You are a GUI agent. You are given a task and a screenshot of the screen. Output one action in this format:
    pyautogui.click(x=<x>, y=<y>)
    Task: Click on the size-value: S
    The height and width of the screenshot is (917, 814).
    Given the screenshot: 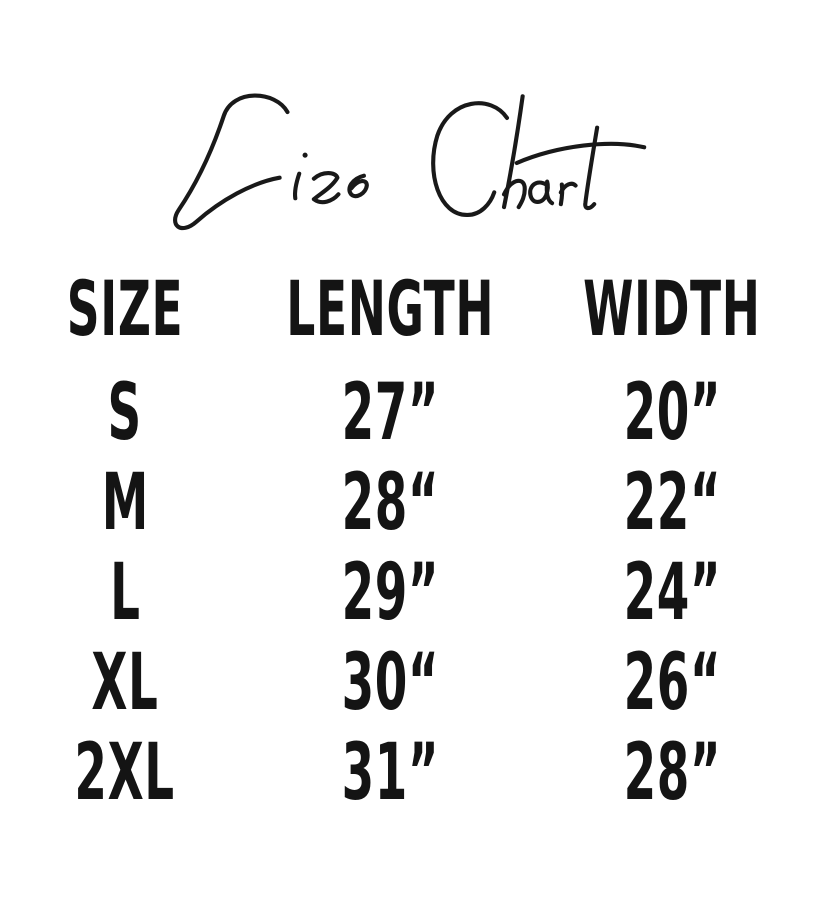 What is the action you would take?
    pyautogui.click(x=125, y=413)
    